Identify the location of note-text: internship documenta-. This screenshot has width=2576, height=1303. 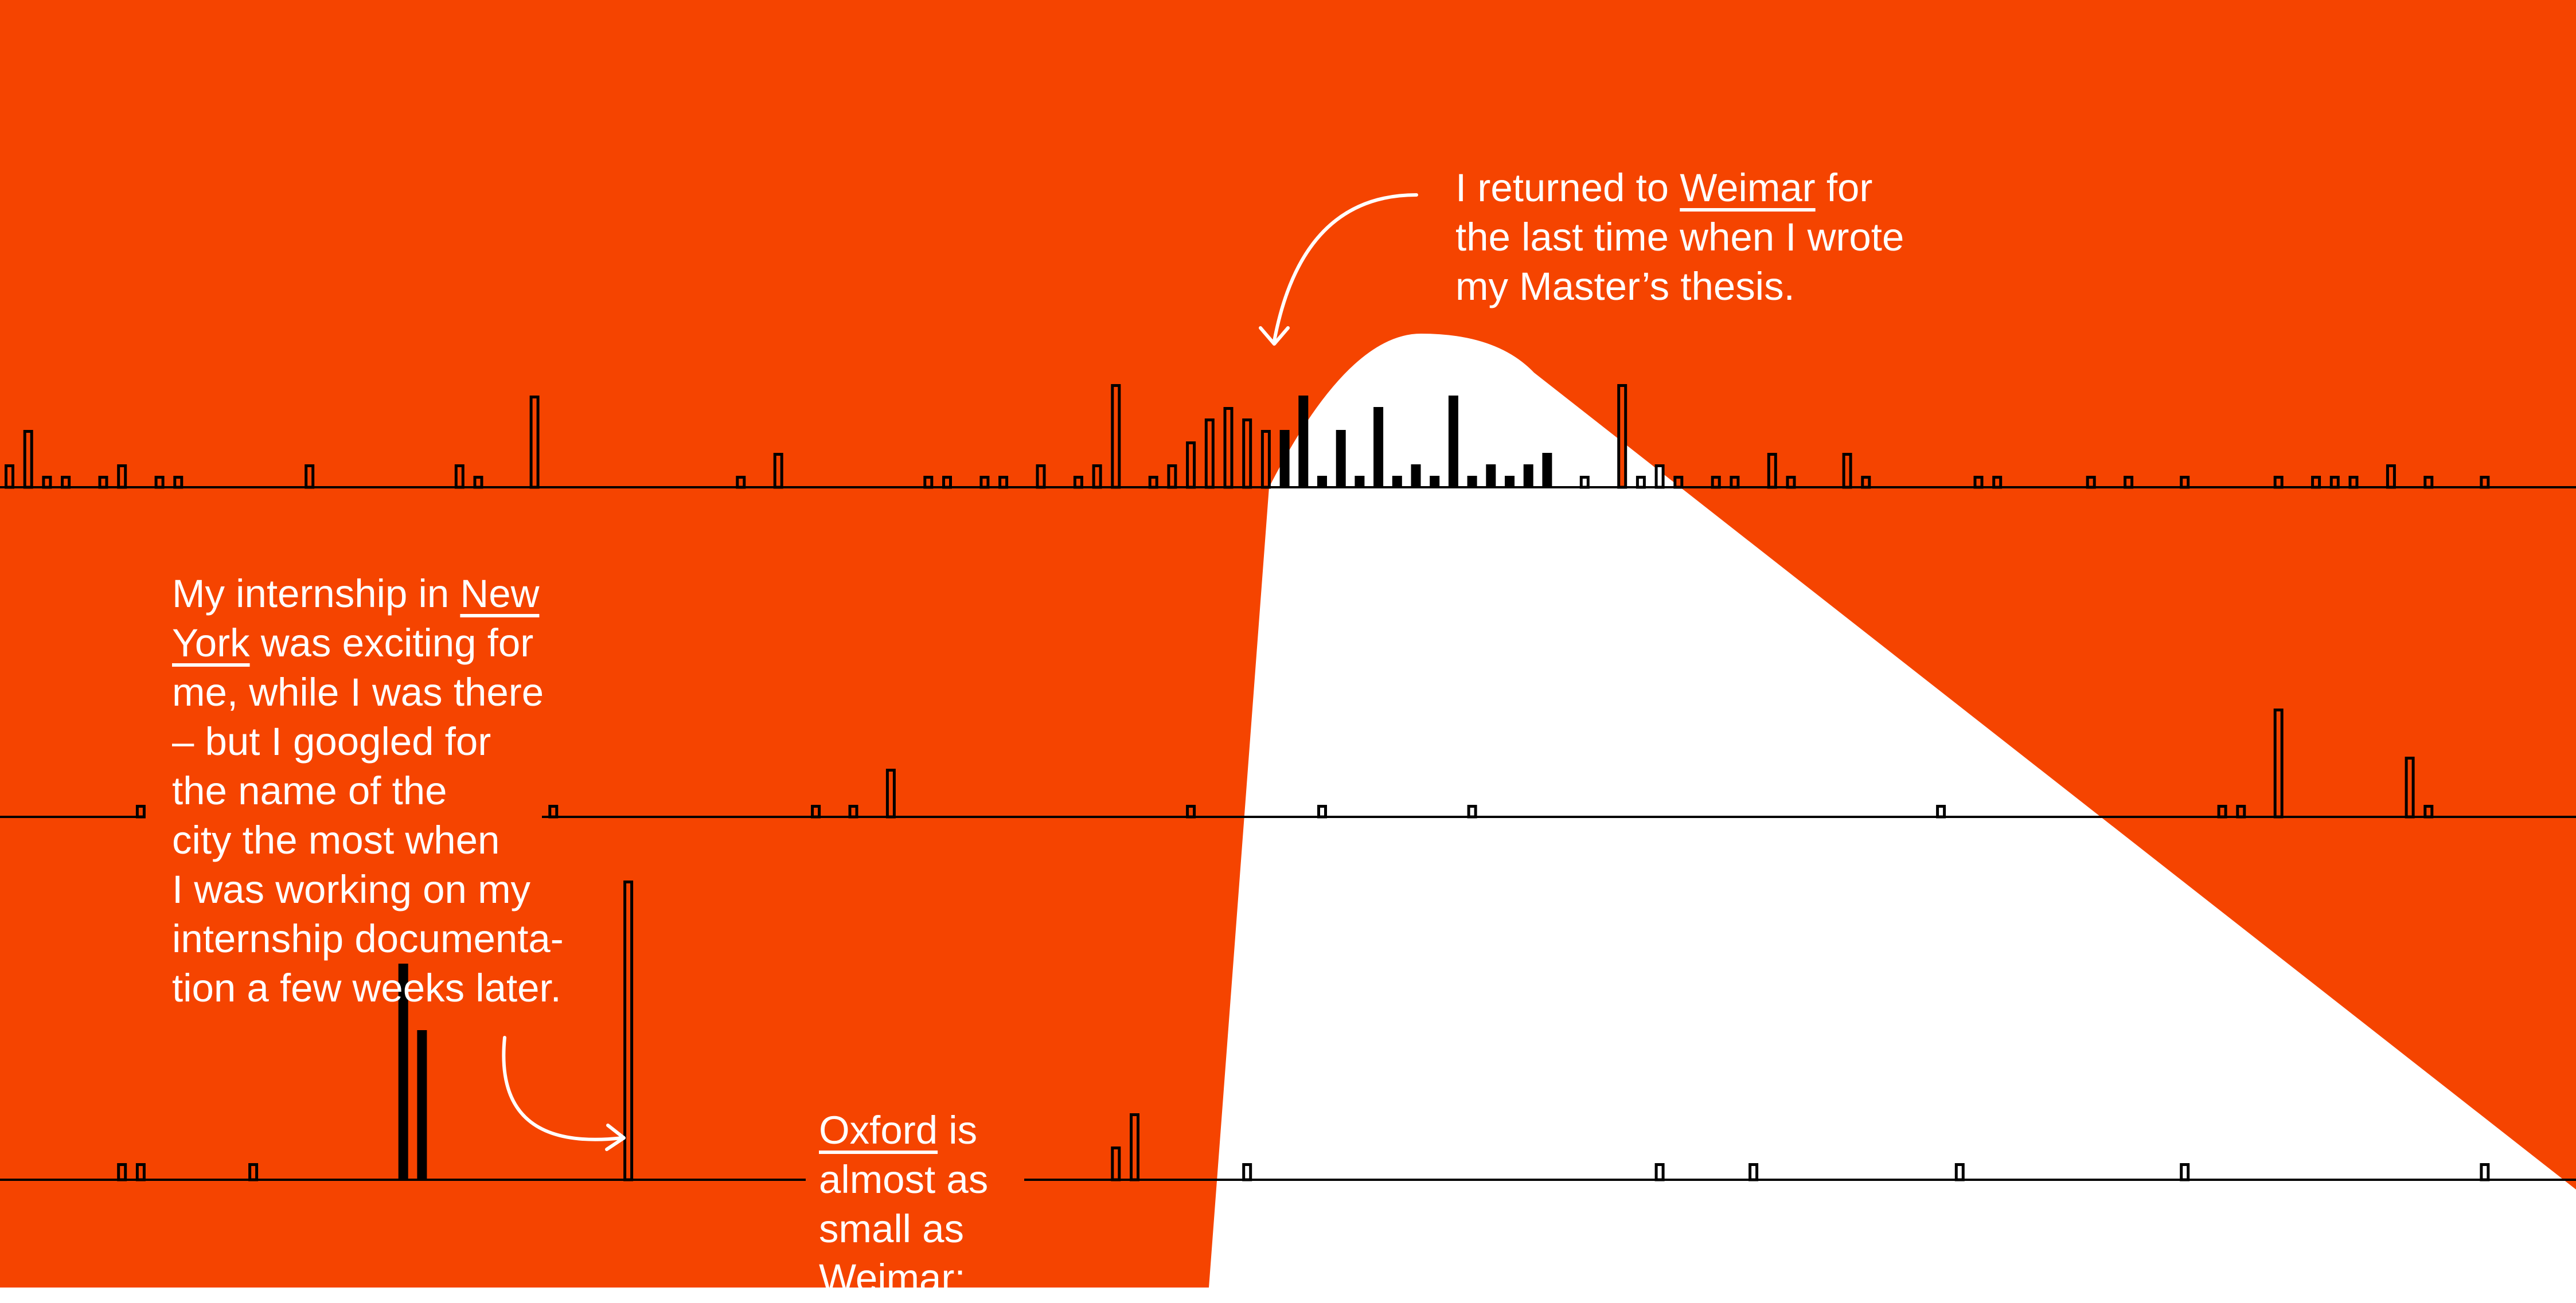
(368, 939).